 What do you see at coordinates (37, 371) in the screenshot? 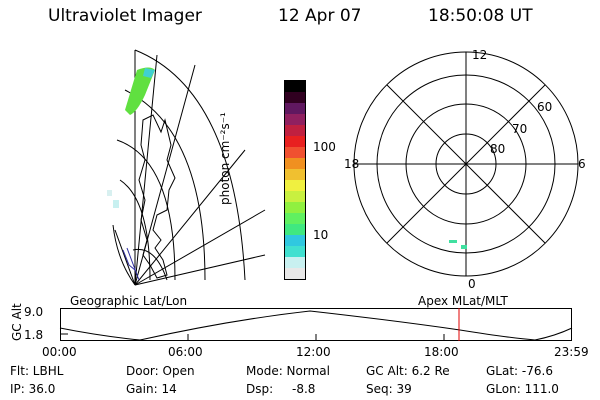
I see `flt-value: Flt: LBHL` at bounding box center [37, 371].